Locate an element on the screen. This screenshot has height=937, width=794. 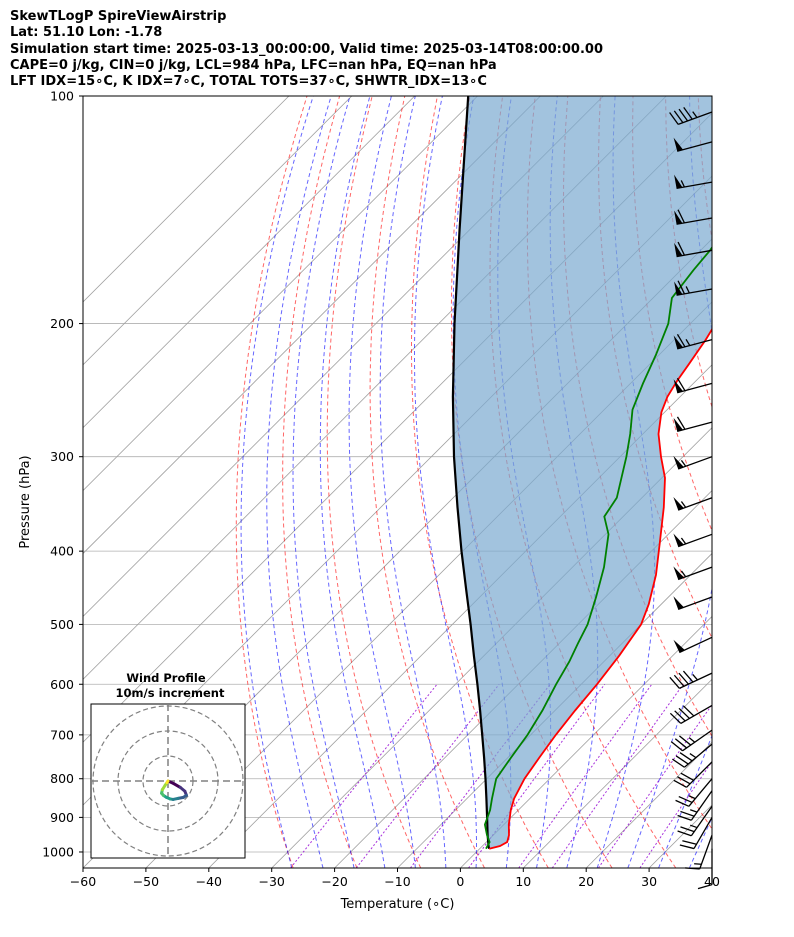
y-axis-label: Pressure (hPa) is located at coordinates (25, 501).